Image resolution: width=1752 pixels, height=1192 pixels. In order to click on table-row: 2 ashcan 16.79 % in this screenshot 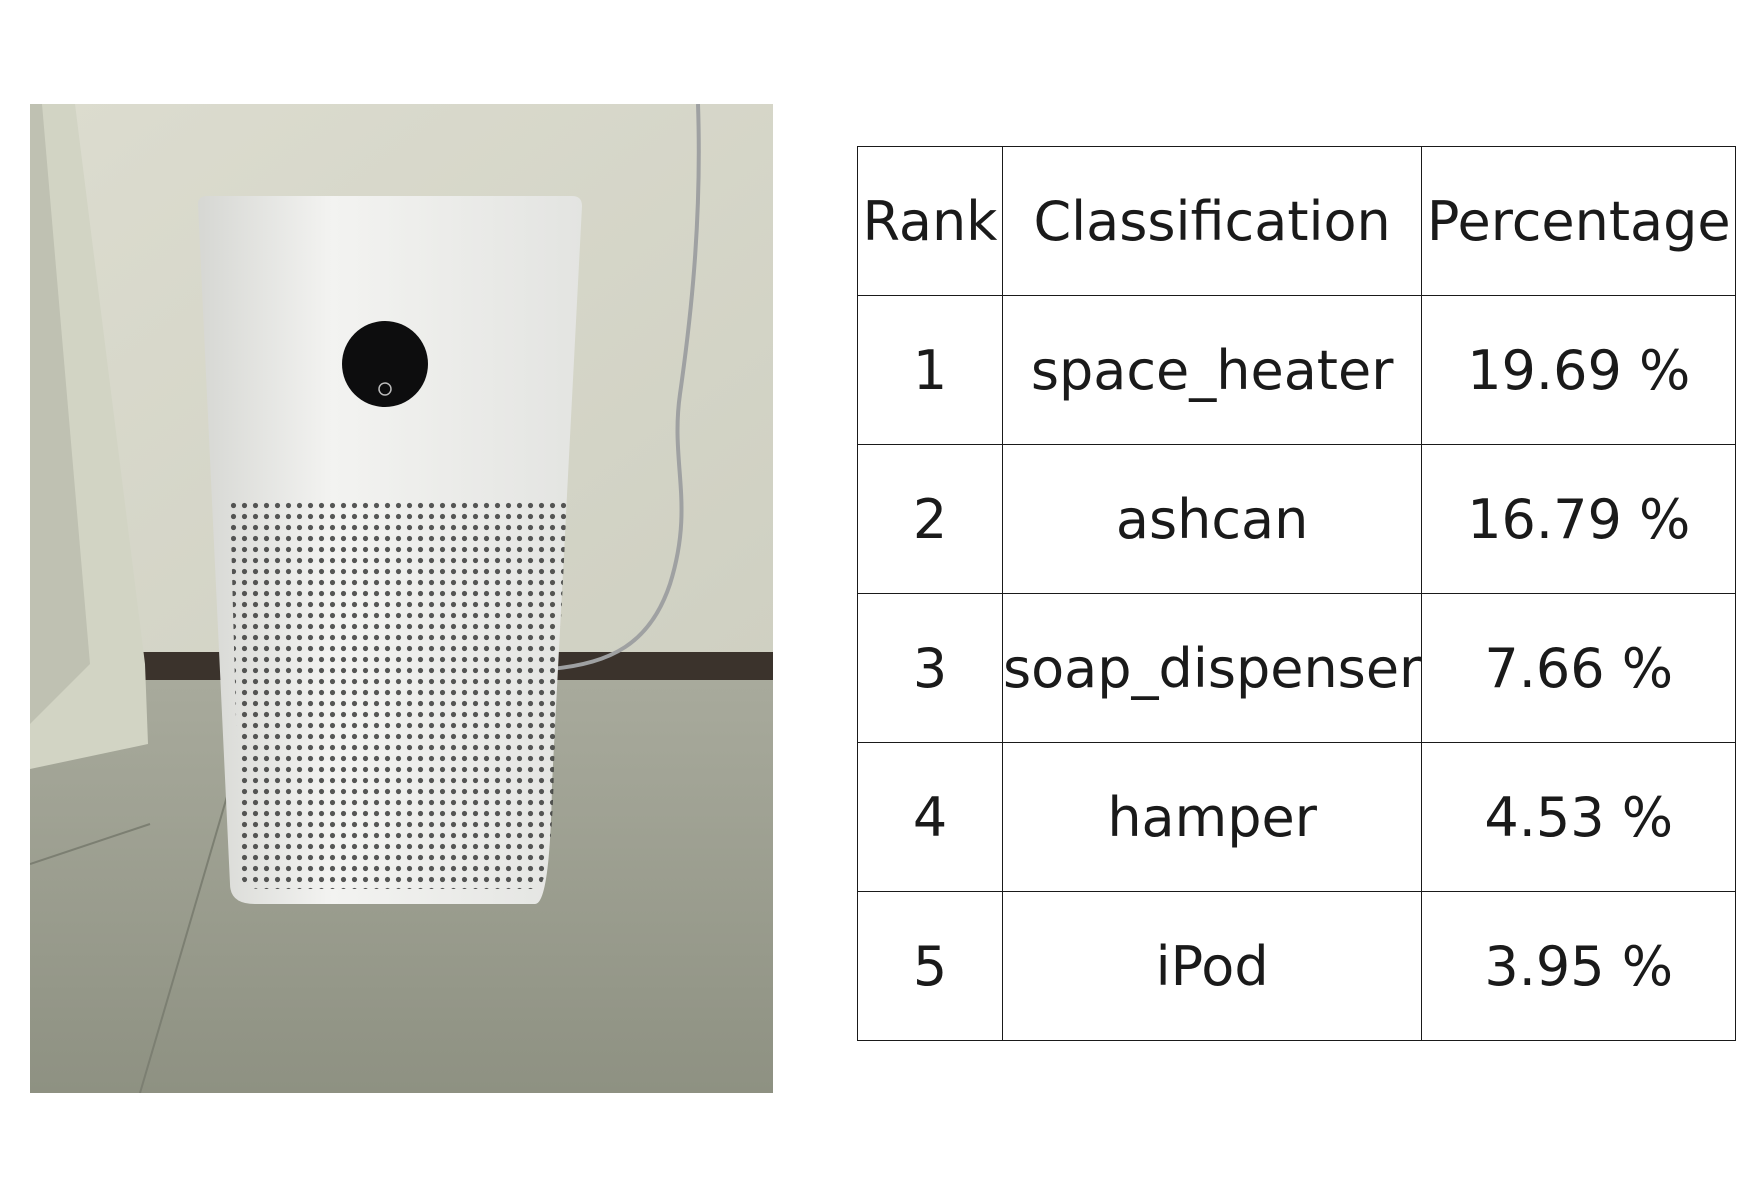, I will do `click(1297, 519)`.